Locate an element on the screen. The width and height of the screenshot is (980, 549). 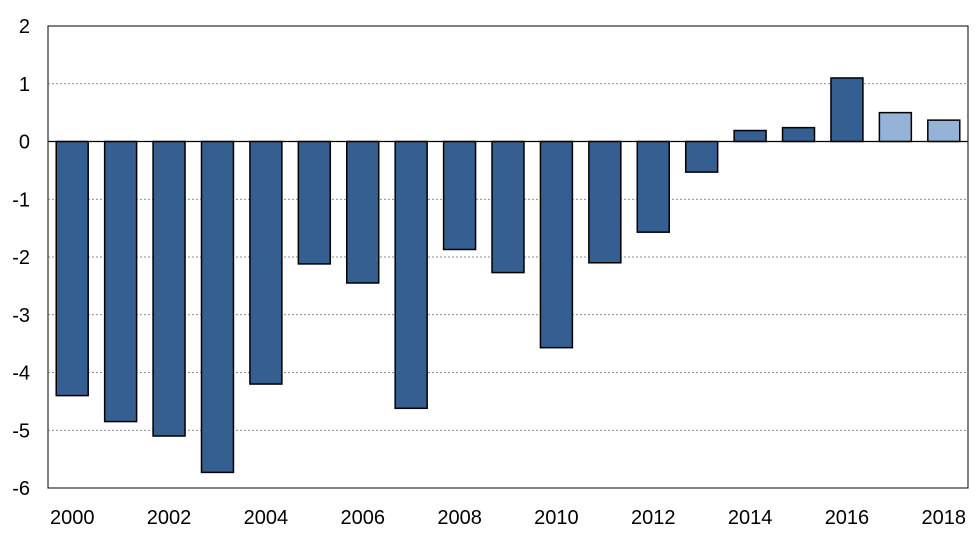
x-axis-tick-labels: 2000 2002 2004 2006 2008 2010 2012 2014 2016 2018 is located at coordinates (508, 518).